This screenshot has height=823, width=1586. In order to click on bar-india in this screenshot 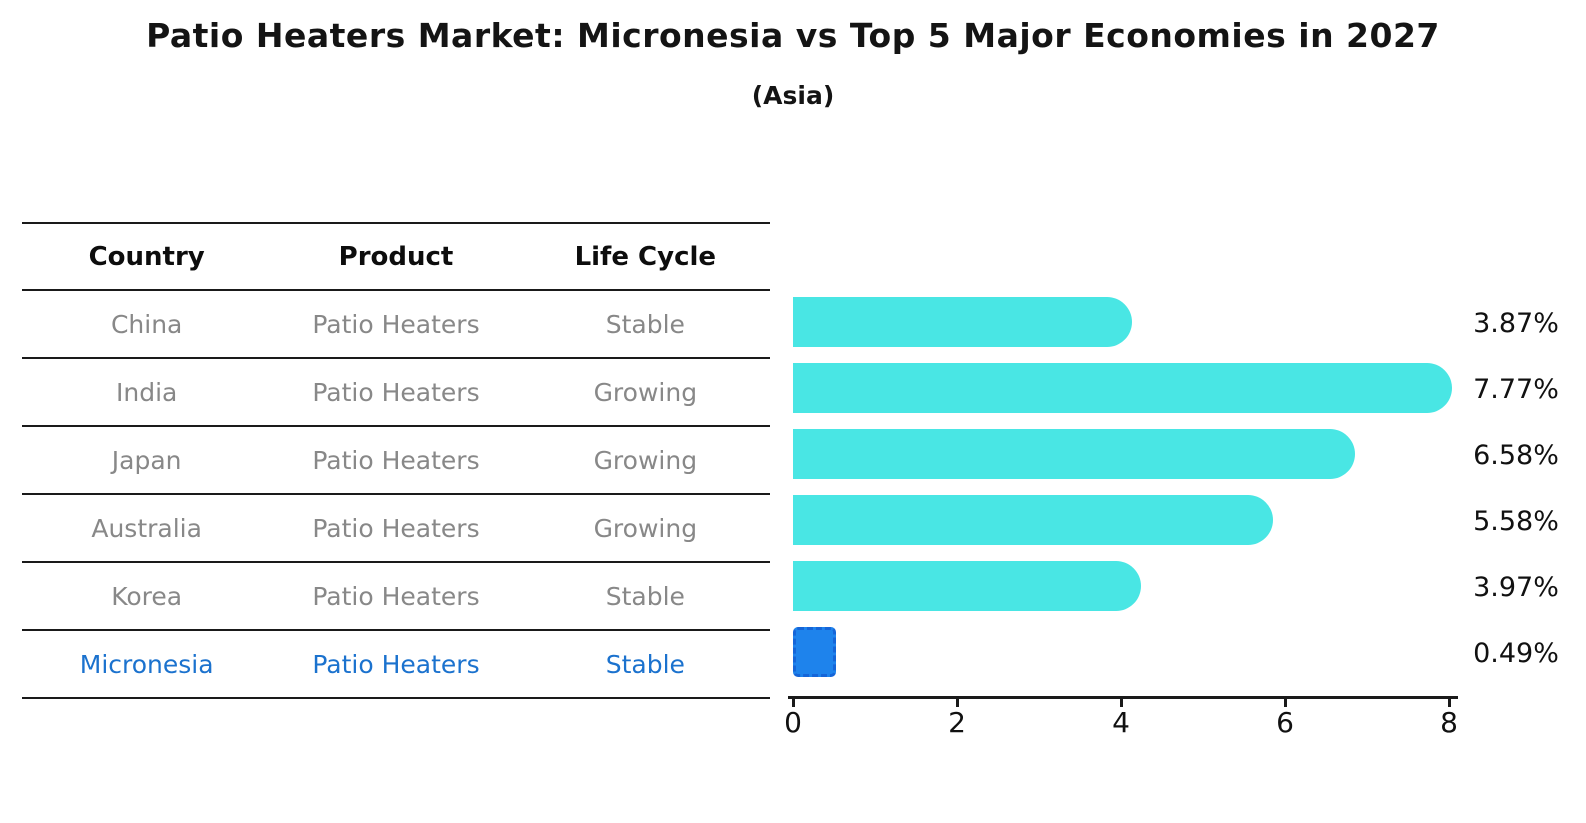, I will do `click(1122, 388)`.